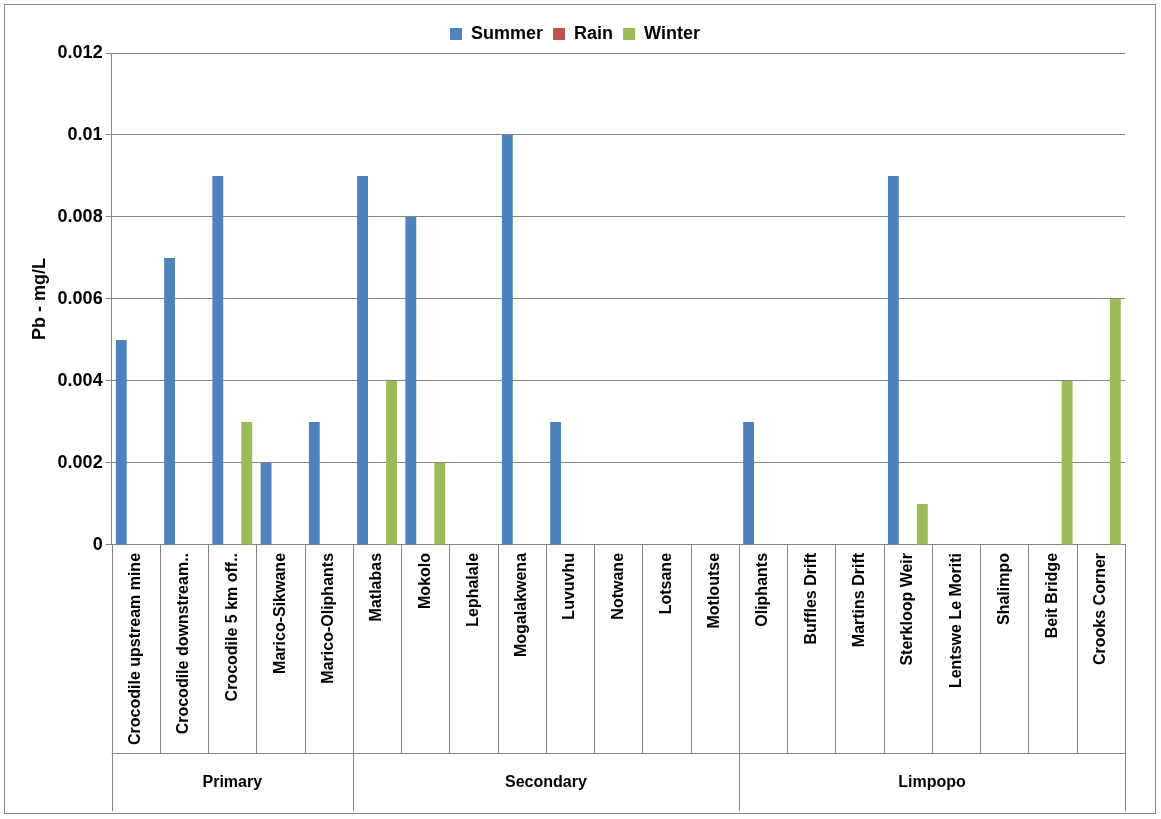  What do you see at coordinates (80, 51) in the screenshot?
I see `y-tick-label: 0.012` at bounding box center [80, 51].